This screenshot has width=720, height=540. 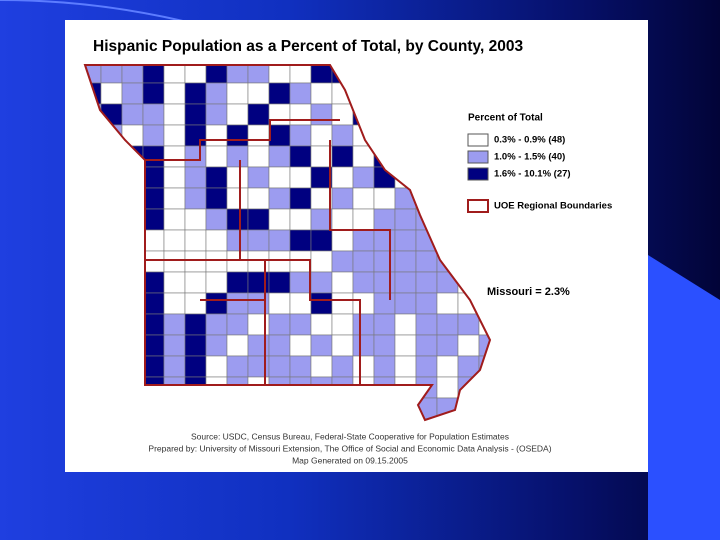 What do you see at coordinates (350, 460) in the screenshot?
I see `source-line: Map Generated on 09.15.2005` at bounding box center [350, 460].